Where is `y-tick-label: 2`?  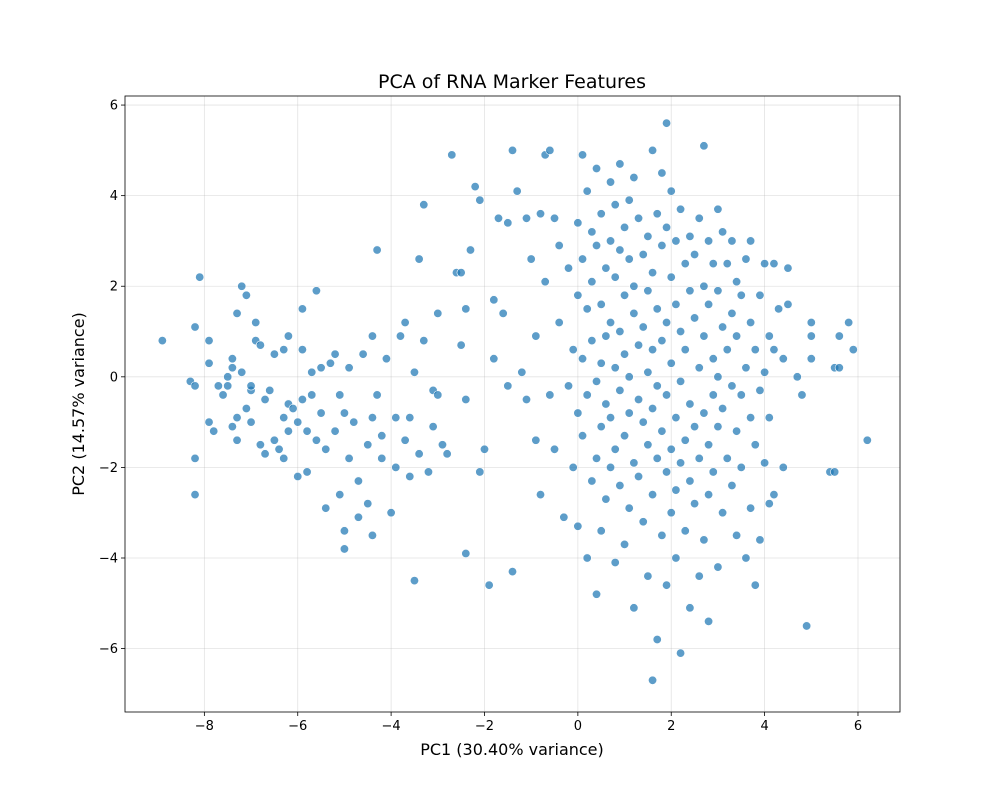
y-tick-label: 2 is located at coordinates (114, 287).